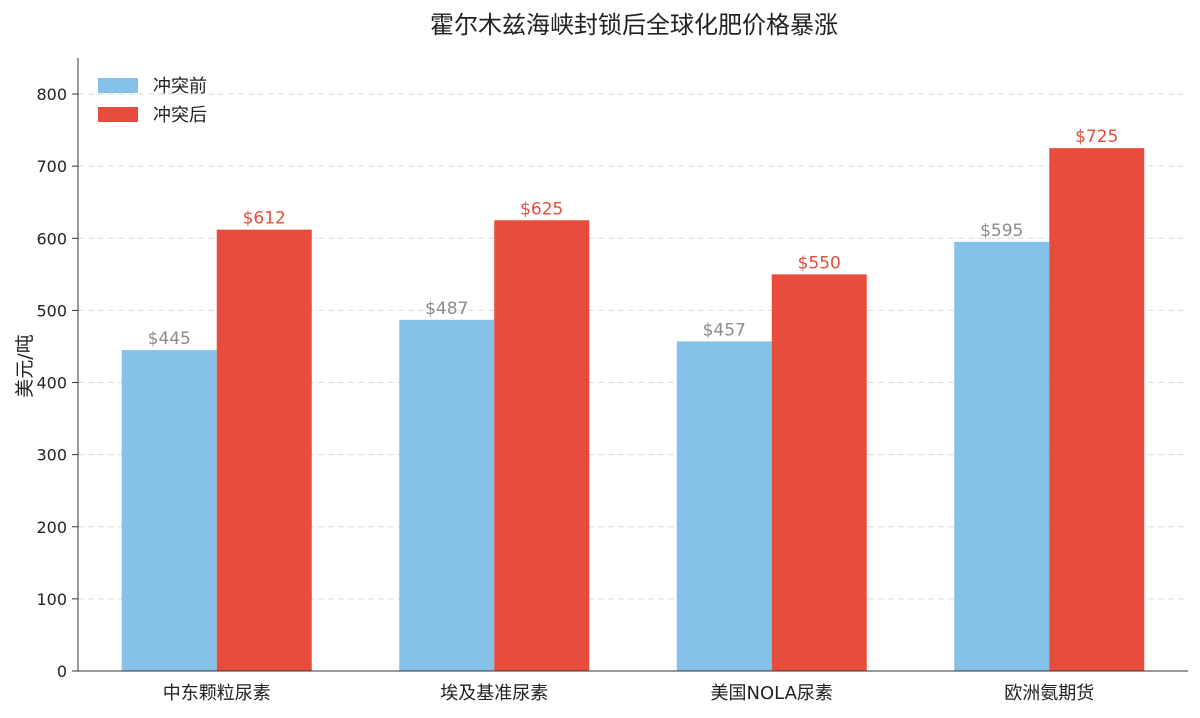  Describe the element at coordinates (264, 219) in the screenshot. I see `data-label-1-0: $612` at that location.